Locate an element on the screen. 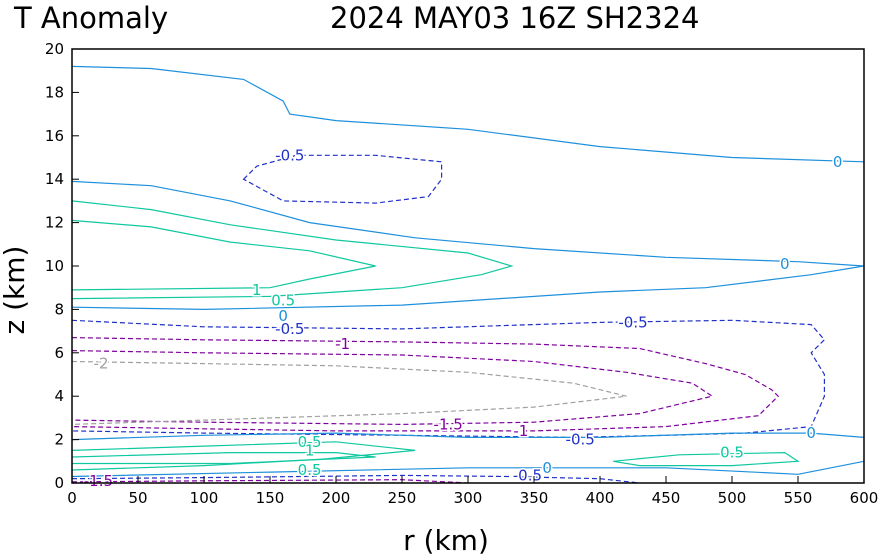  y-tick-label: 18 is located at coordinates (54, 92).